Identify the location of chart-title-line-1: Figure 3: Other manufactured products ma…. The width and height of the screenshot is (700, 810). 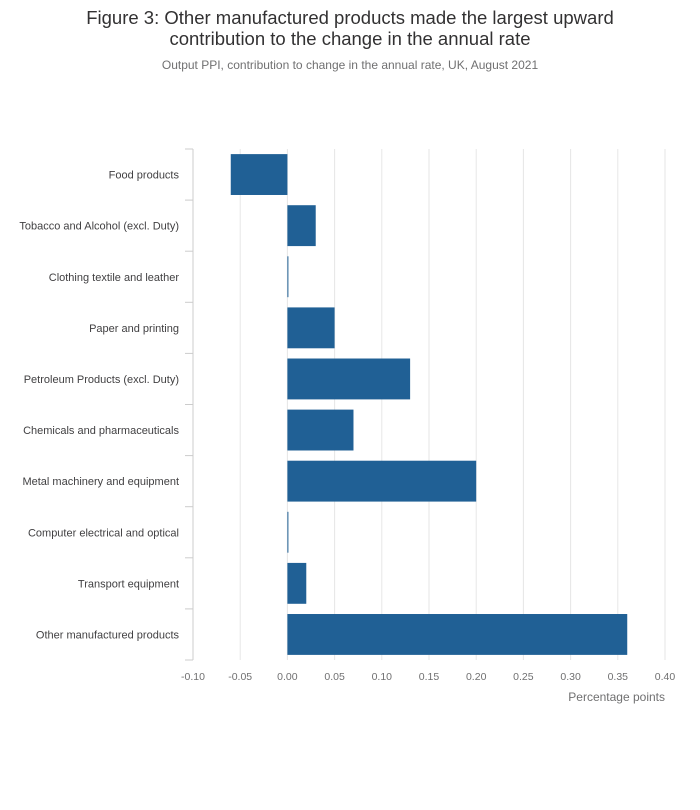
(350, 17).